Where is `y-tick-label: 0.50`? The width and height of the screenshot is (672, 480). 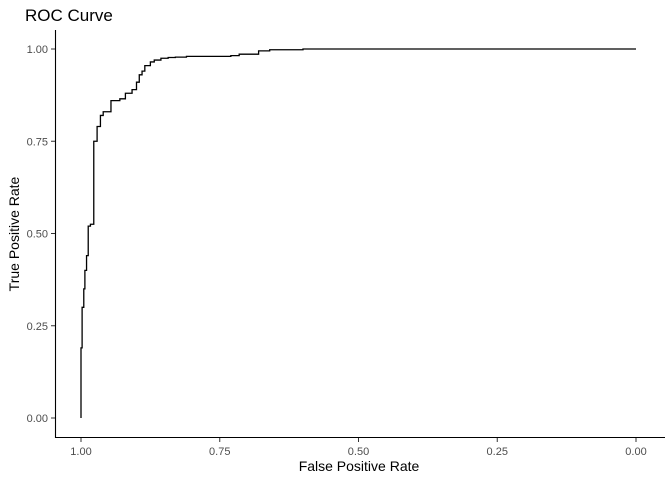 y-tick-label: 0.50 is located at coordinates (37, 235).